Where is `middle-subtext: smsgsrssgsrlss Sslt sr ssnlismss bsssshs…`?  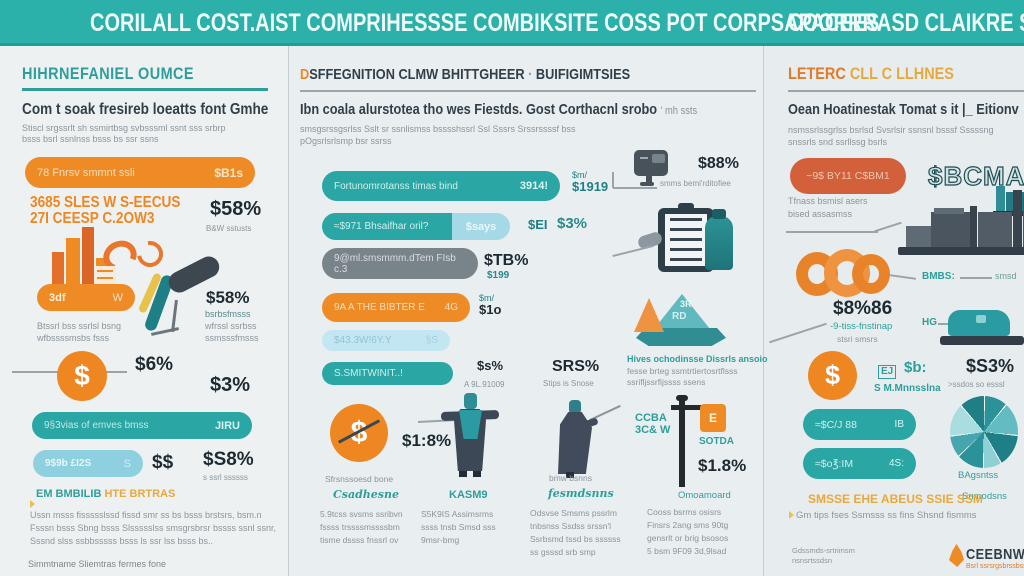
middle-subtext: smsgsrssgsrlss Sslt sr ssnlismss bsssshs… is located at coordinates (438, 129).